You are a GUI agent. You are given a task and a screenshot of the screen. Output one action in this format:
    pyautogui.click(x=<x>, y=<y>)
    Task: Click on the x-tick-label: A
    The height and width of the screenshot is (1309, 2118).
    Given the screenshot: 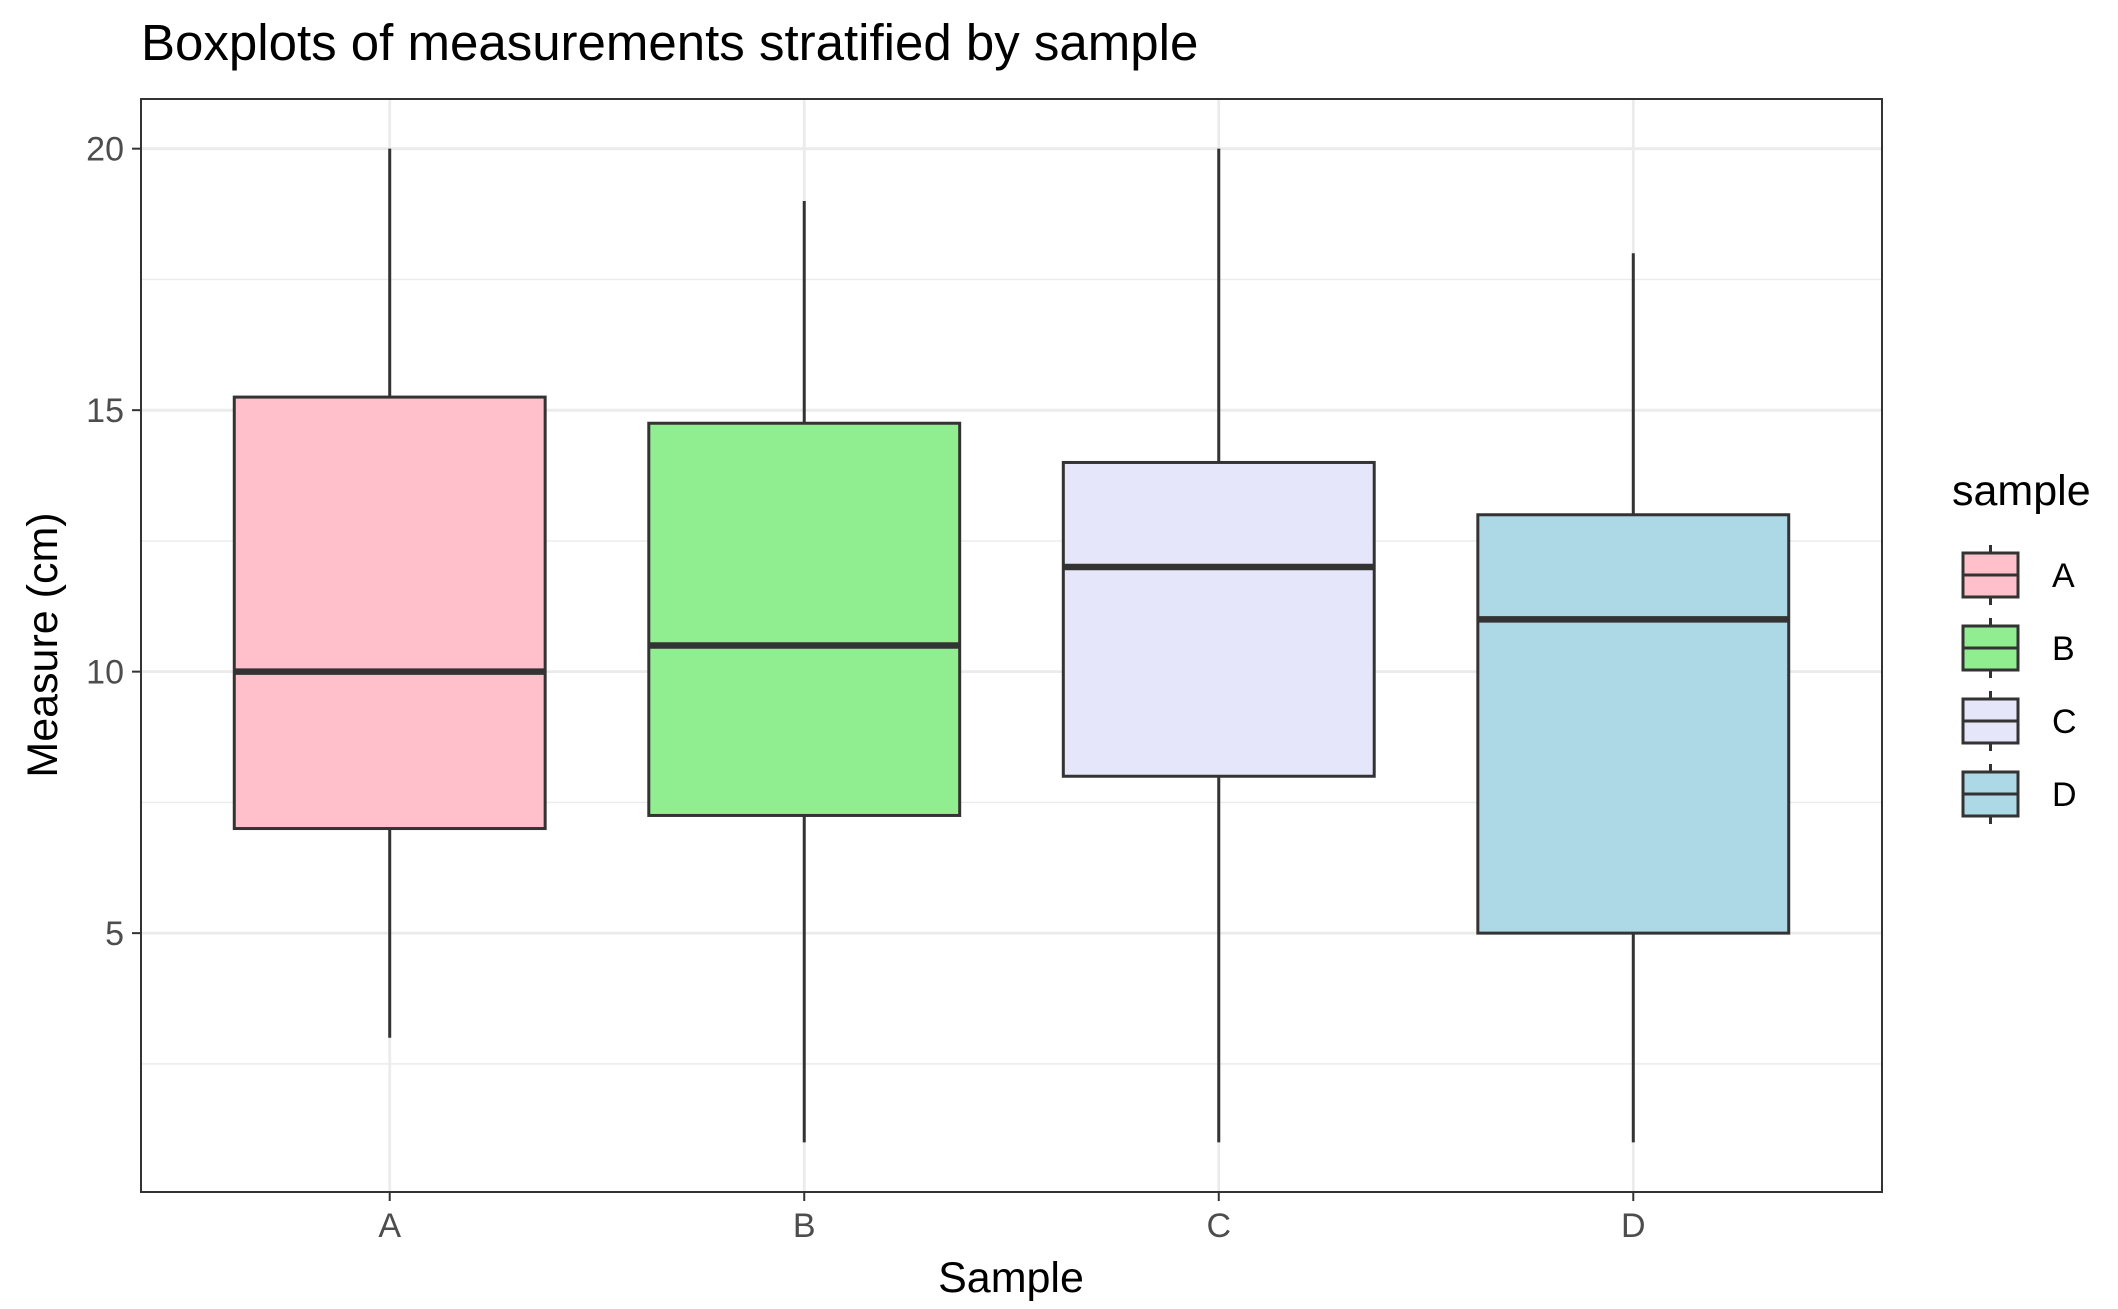 What is the action you would take?
    pyautogui.click(x=389, y=1226)
    